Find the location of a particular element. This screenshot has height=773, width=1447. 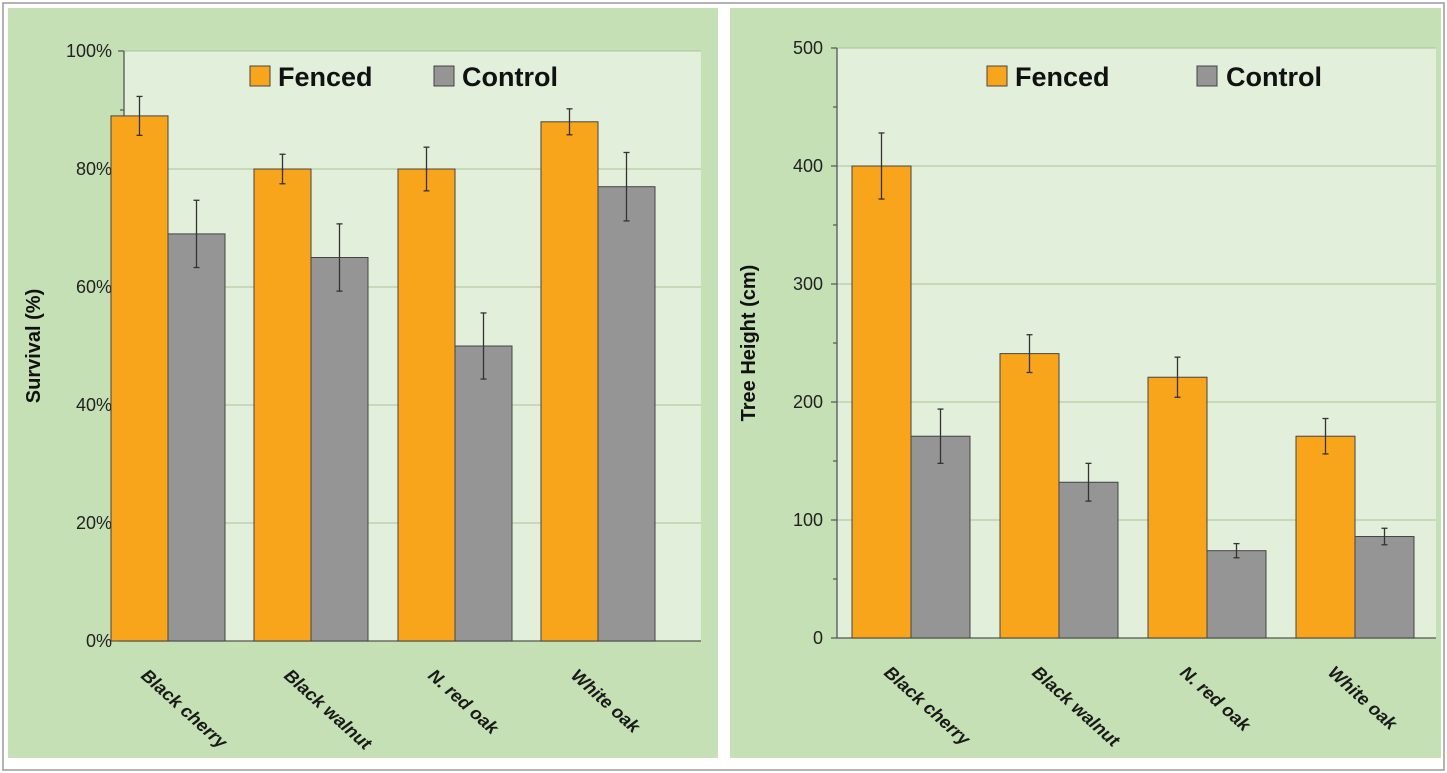

y-tick-label: 0% is located at coordinates (99, 641).